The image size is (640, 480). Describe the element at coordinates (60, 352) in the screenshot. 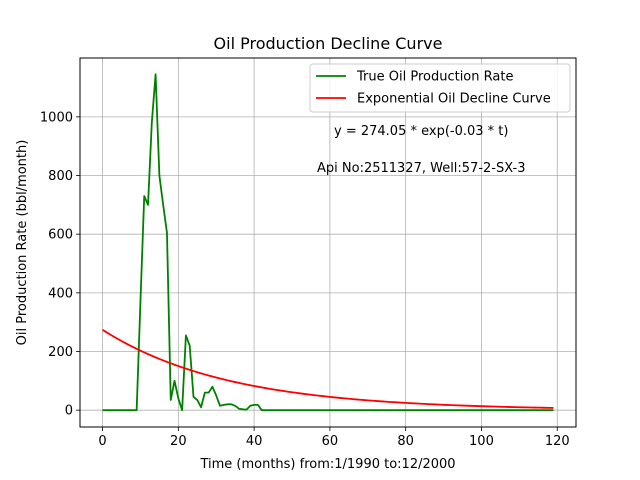

I see `y-tick-label: 200` at that location.